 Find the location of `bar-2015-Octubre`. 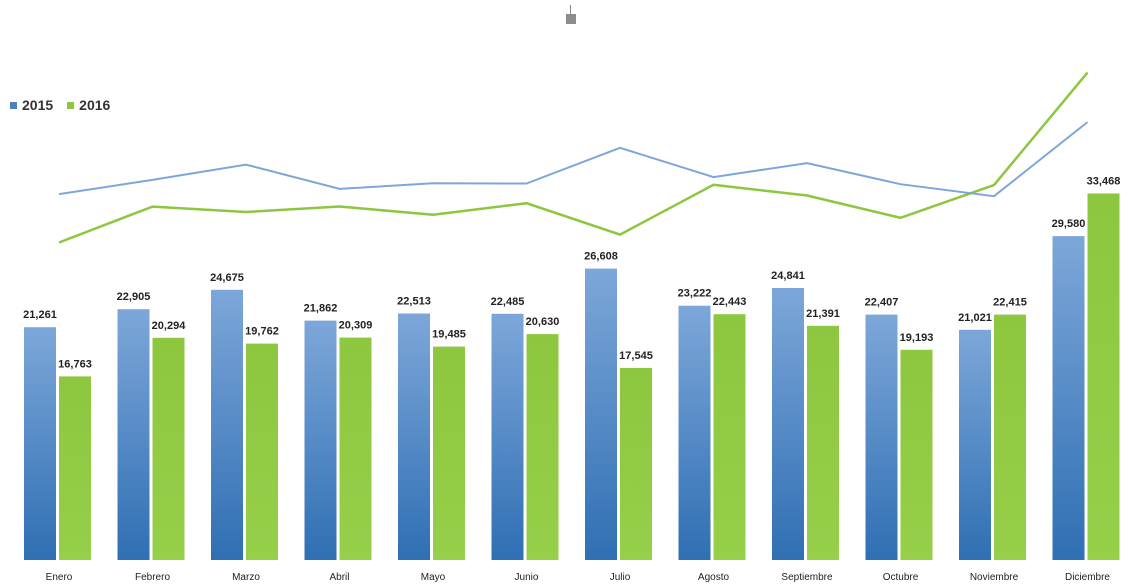

bar-2015-Octubre is located at coordinates (881, 437).